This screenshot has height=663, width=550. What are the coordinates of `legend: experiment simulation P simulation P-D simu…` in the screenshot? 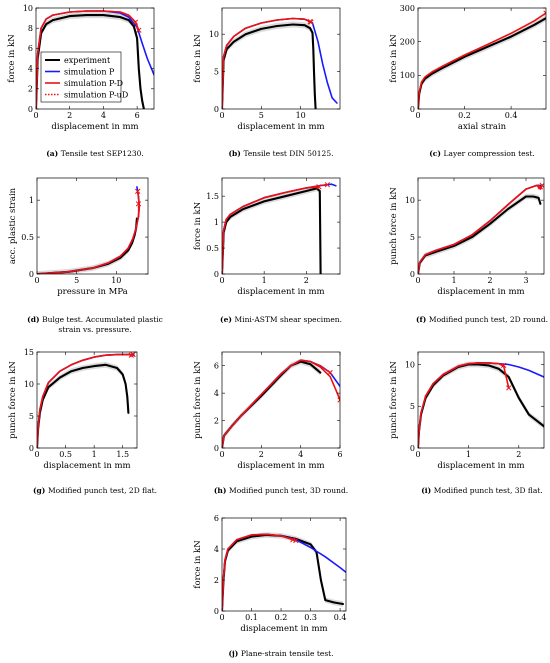 It's located at (84, 77).